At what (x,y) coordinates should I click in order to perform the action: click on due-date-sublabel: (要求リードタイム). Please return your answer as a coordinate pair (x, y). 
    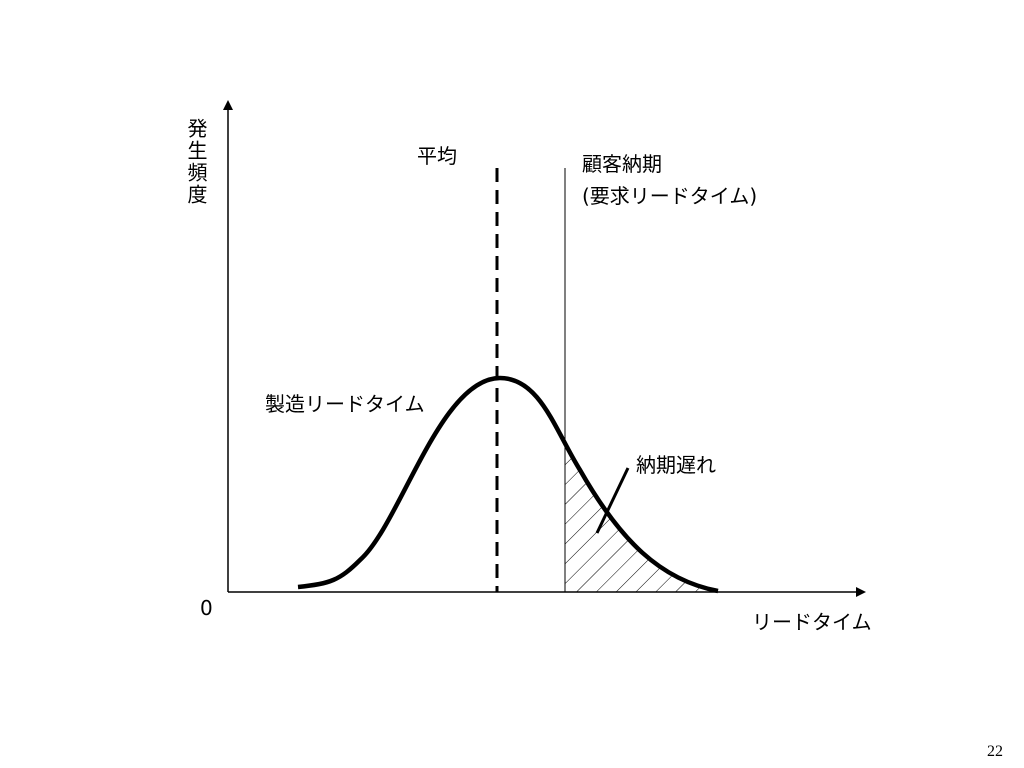
    Looking at the image, I should click on (670, 196).